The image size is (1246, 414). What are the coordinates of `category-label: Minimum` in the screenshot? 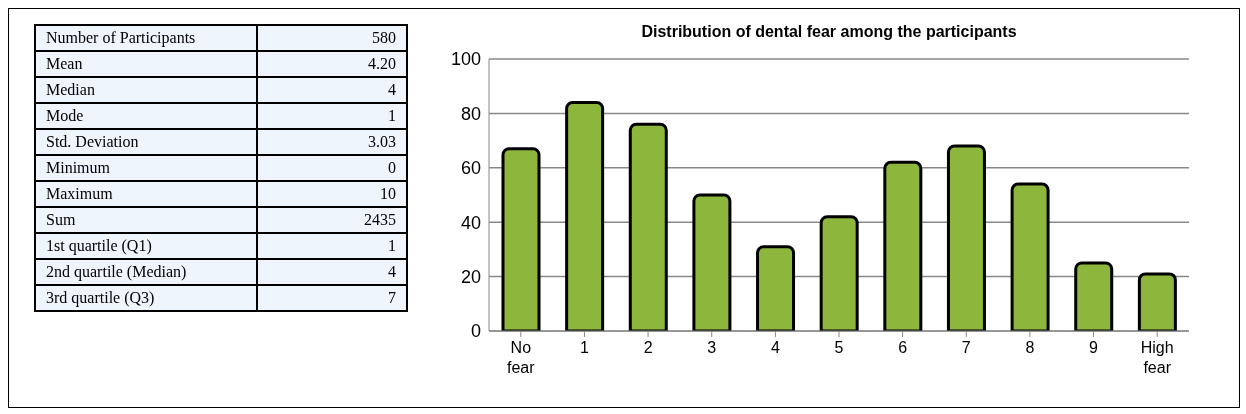 It's located at (146, 168).